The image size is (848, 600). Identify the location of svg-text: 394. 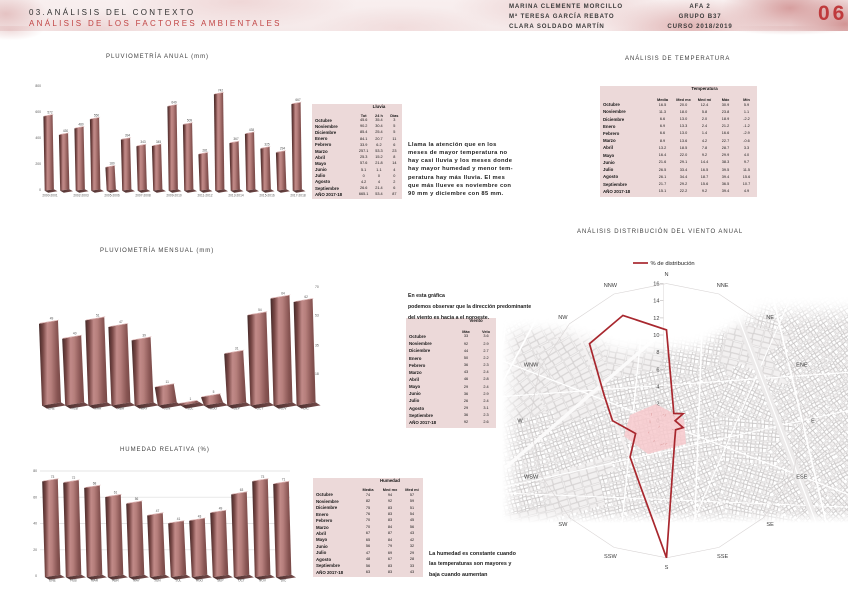
(128, 136).